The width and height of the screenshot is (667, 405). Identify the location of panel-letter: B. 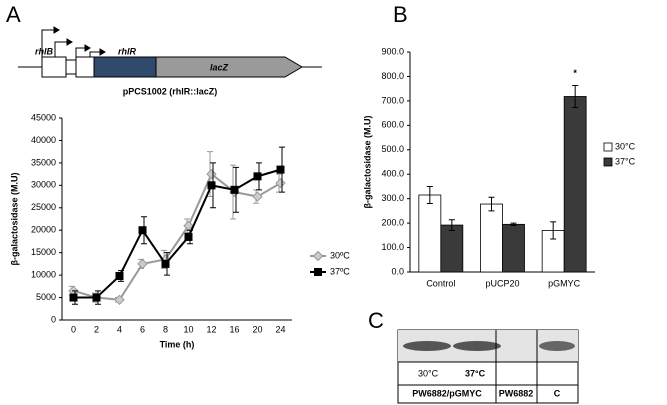
(400, 14).